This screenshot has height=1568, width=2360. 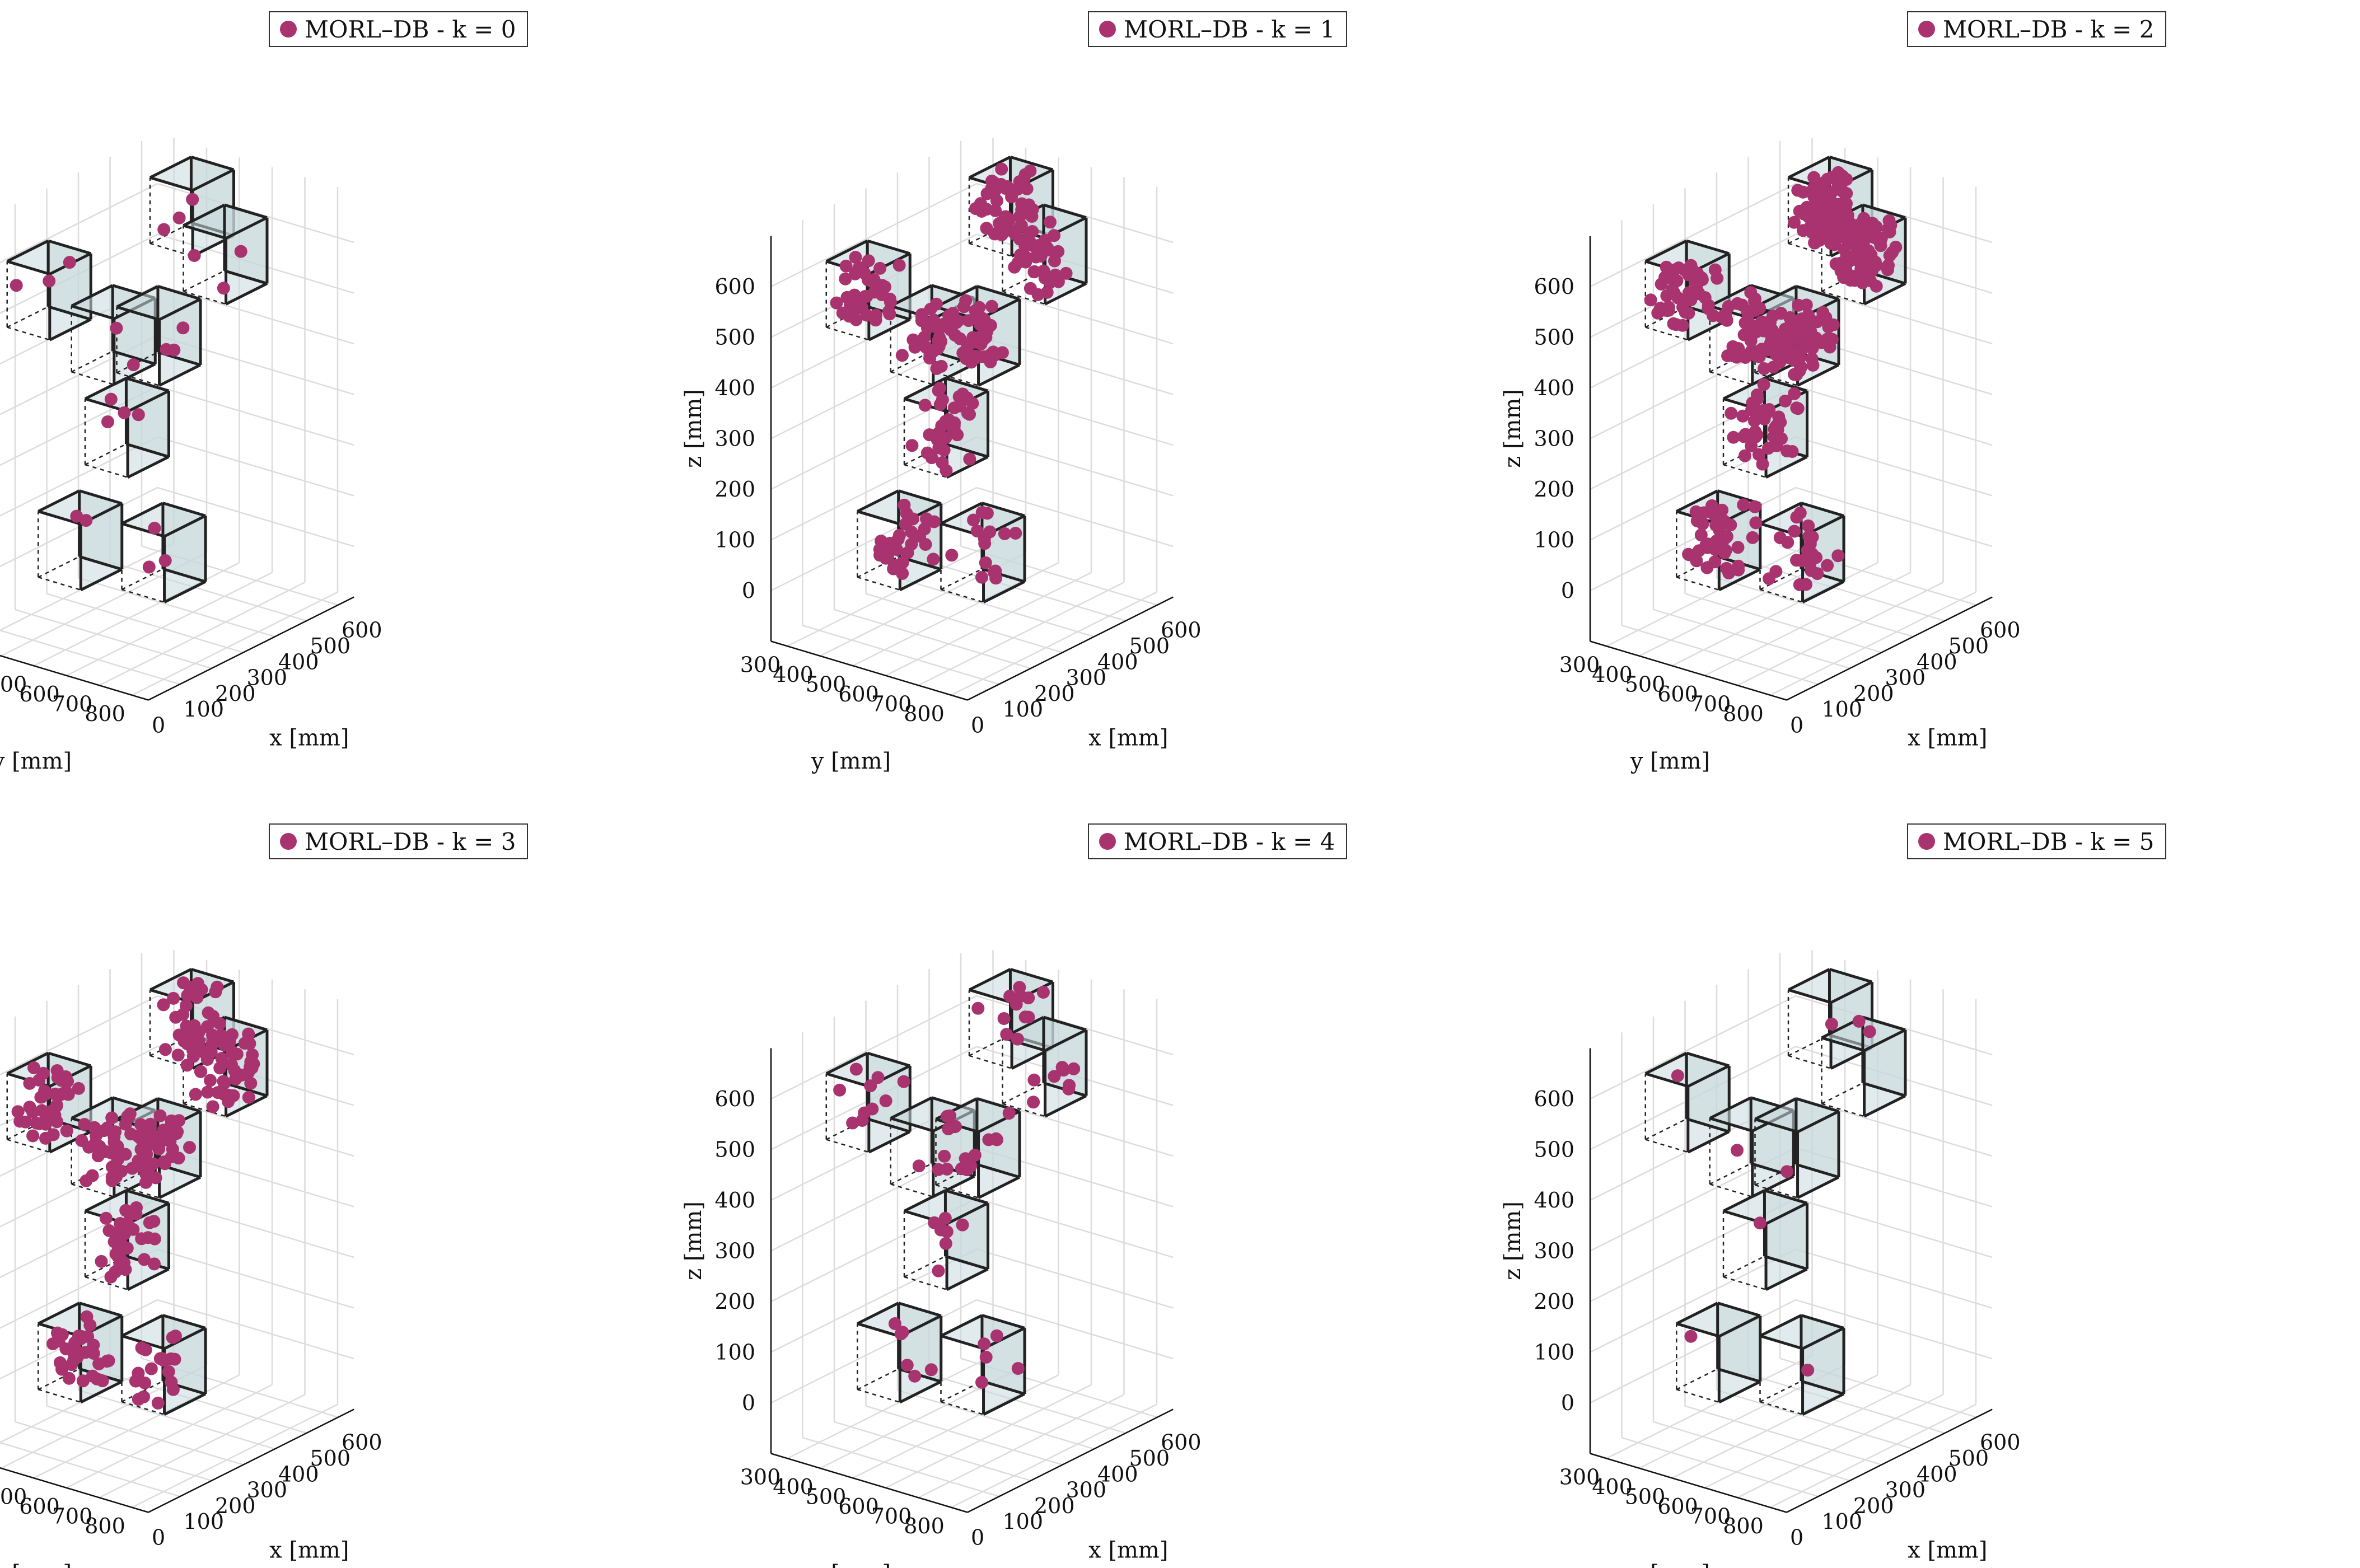 I want to click on legend: MORL–DB - k = 2, so click(x=2037, y=29).